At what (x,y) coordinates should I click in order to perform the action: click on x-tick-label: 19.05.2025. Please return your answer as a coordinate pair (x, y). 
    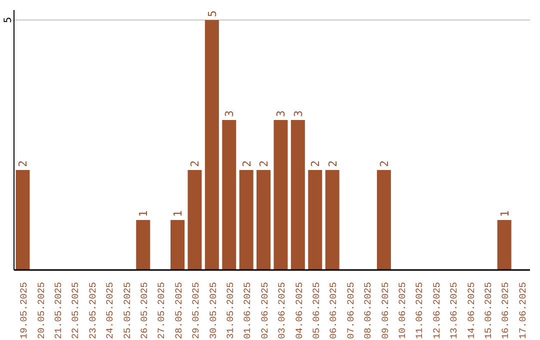
    Looking at the image, I should click on (24, 311).